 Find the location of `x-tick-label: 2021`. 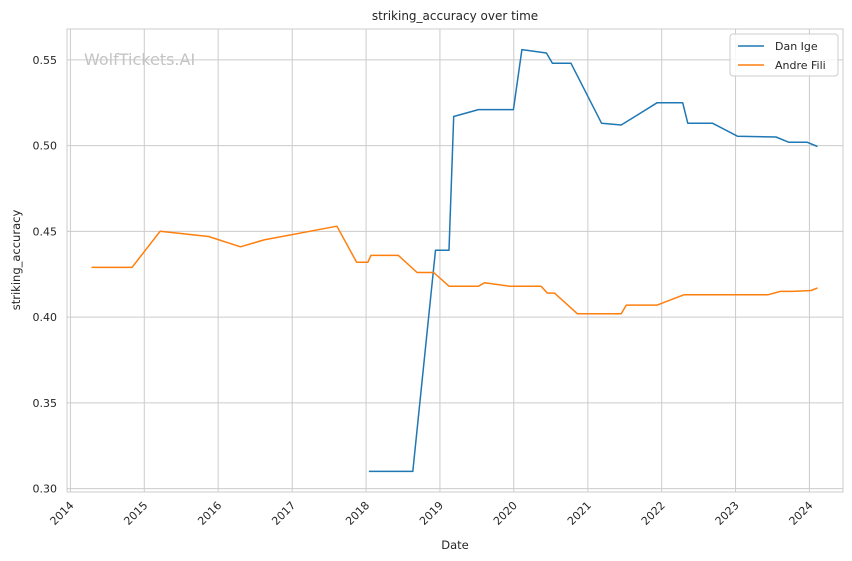

x-tick-label: 2021 is located at coordinates (579, 513).